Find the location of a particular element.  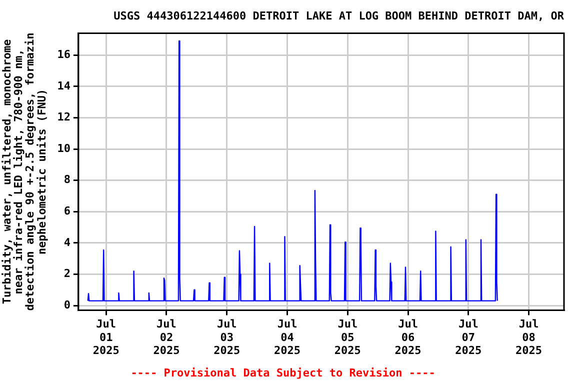

x-tick-label: Jul 06 2025 is located at coordinates (408, 338).